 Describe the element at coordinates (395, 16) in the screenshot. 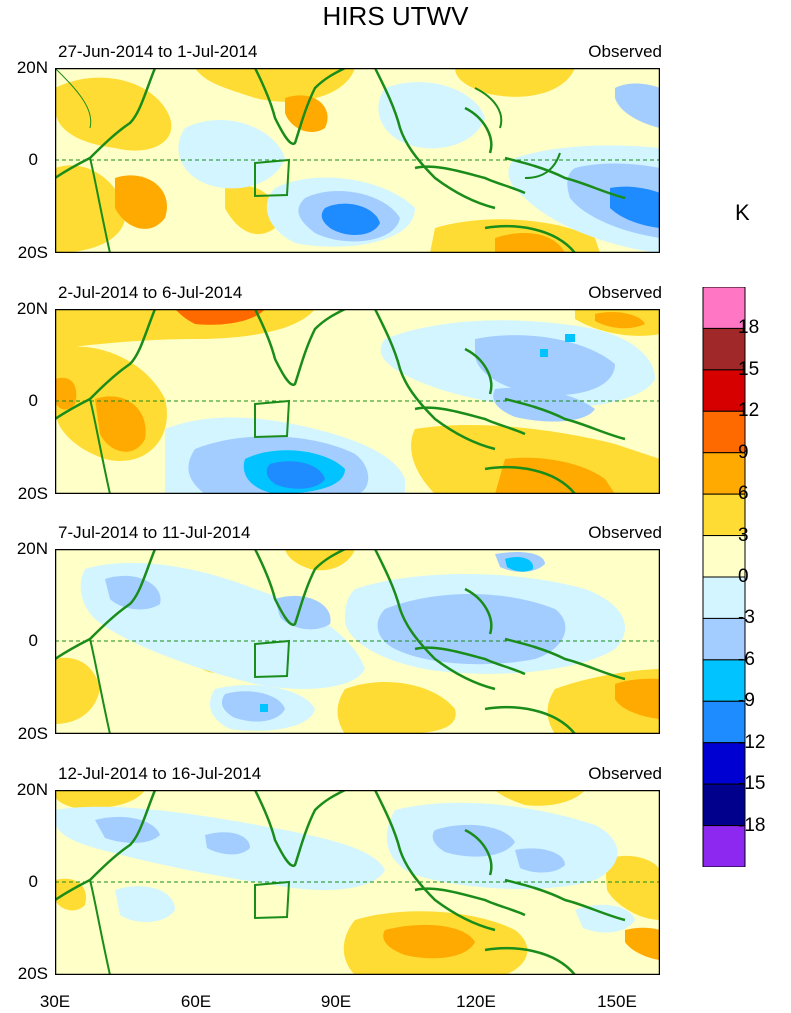

I see `chart-title: HIRS UTWV` at that location.